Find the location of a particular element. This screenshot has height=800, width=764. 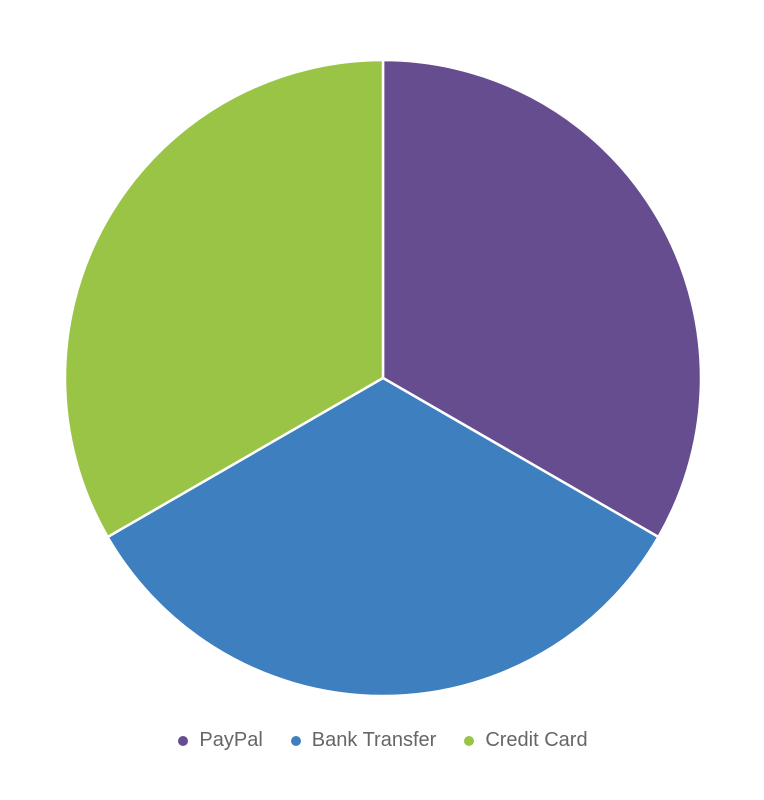

legend-item-paypal: PayPal is located at coordinates (220, 740).